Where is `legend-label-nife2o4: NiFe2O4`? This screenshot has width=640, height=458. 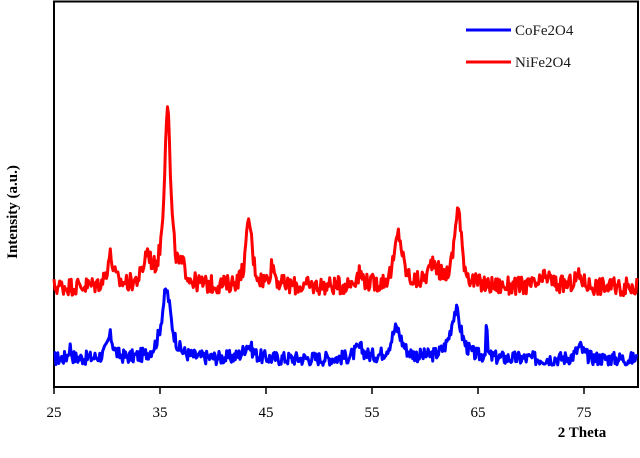
legend-label-nife2o4: NiFe2O4 is located at coordinates (543, 63).